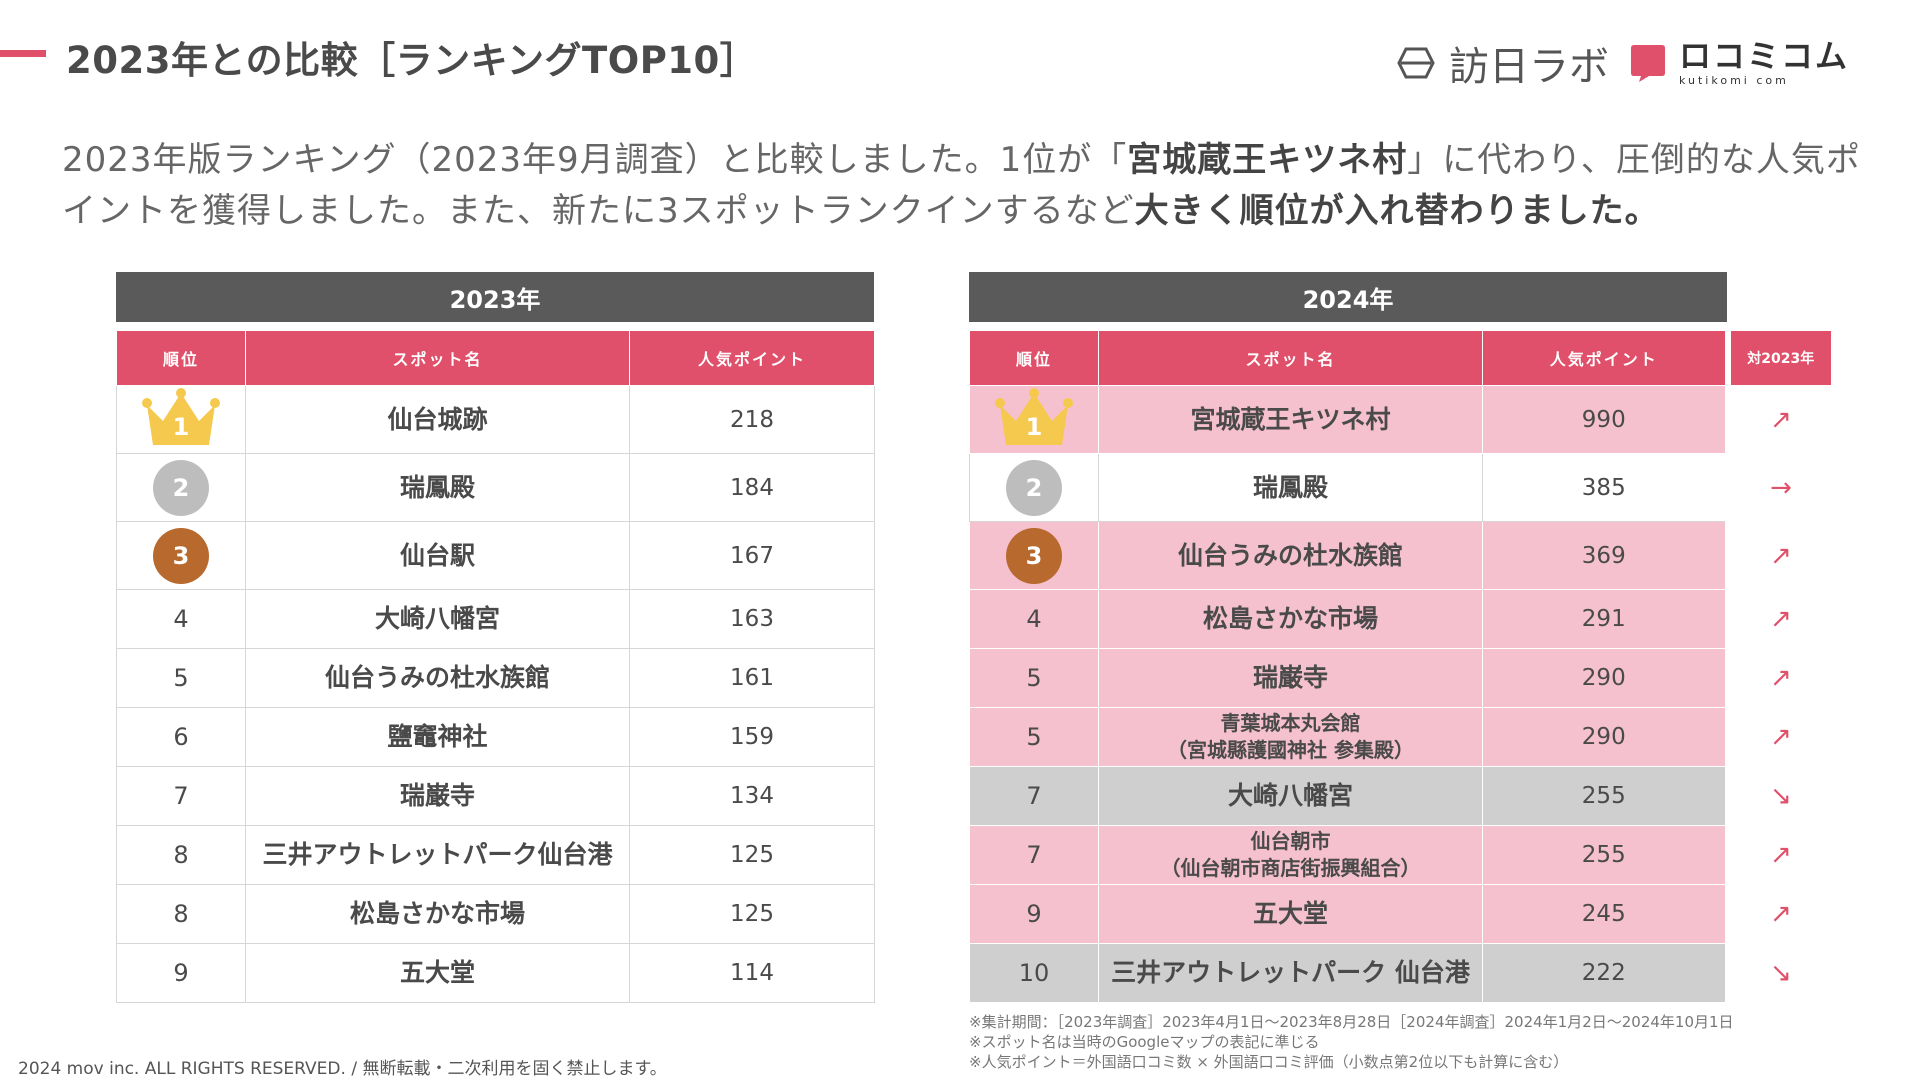 The width and height of the screenshot is (1919, 1080). Describe the element at coordinates (1605, 796) in the screenshot. I see `points-cell: 255` at that location.